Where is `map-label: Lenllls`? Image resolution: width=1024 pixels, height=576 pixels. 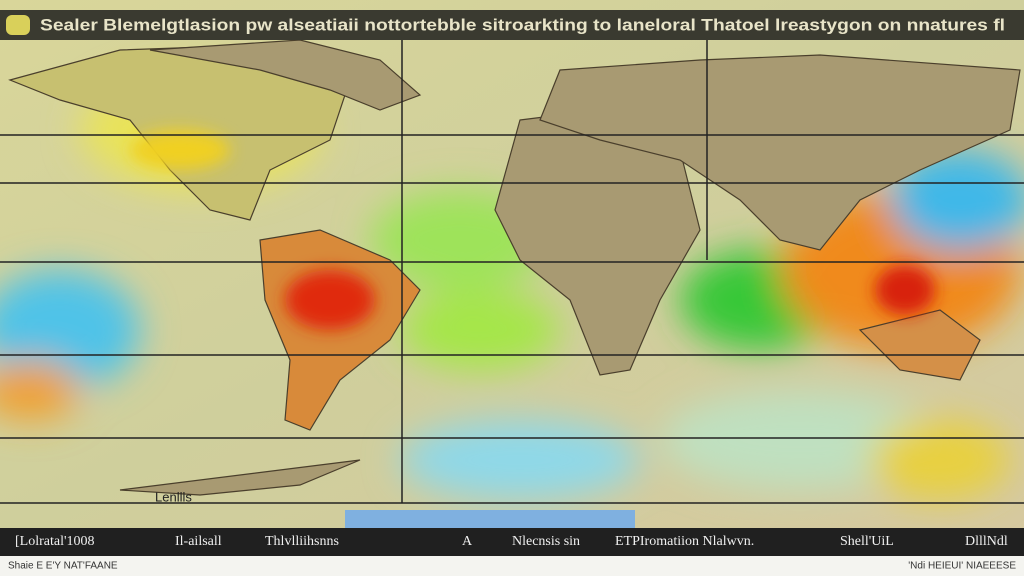
map-label: Lenllls is located at coordinates (173, 496).